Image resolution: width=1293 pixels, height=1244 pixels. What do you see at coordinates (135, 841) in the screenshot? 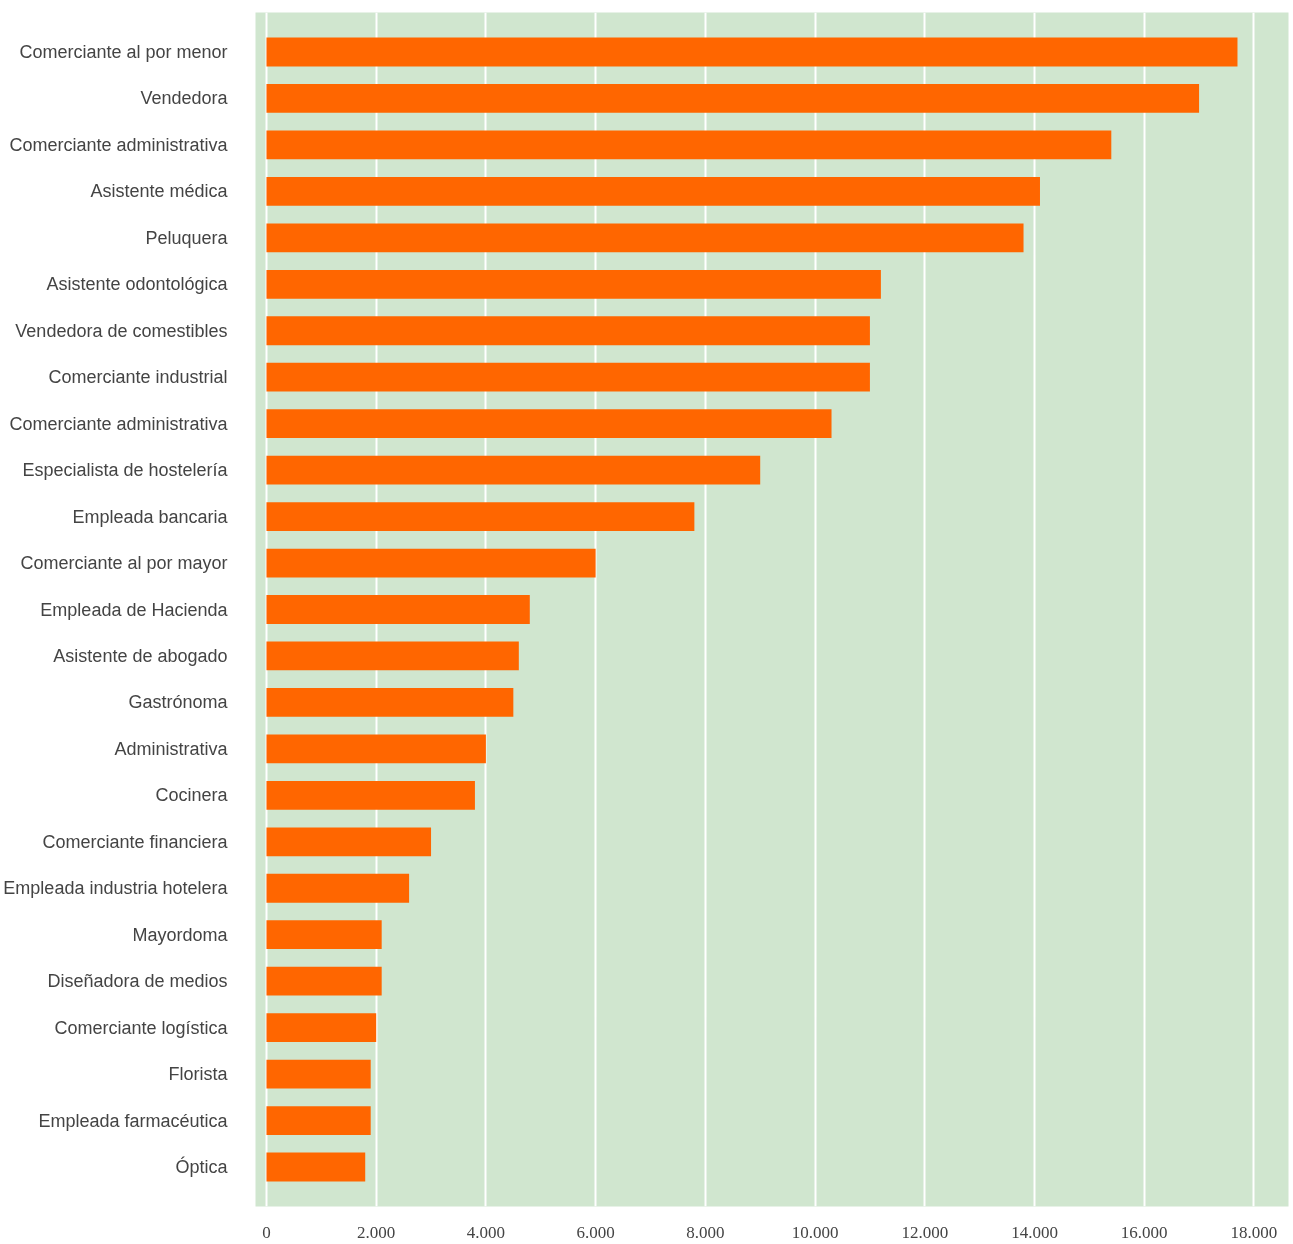
I see `y-tick-label: Comerciante financiera` at bounding box center [135, 841].